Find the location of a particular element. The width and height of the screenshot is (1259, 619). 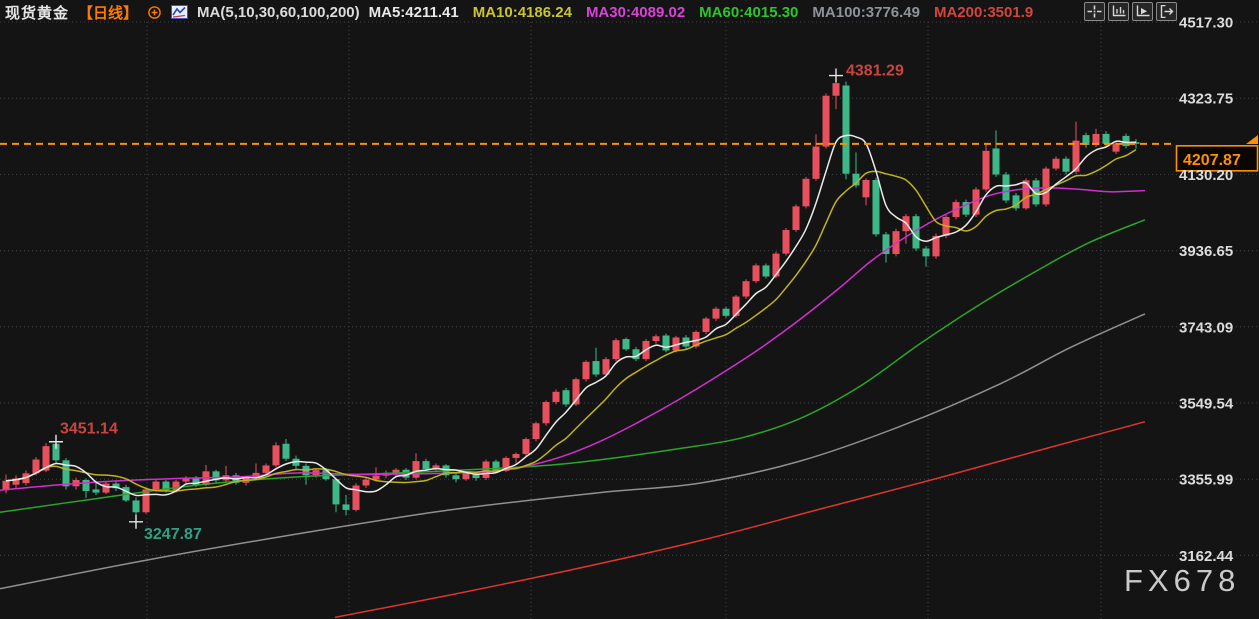

indicator-chart-icon is located at coordinates (180, 12).